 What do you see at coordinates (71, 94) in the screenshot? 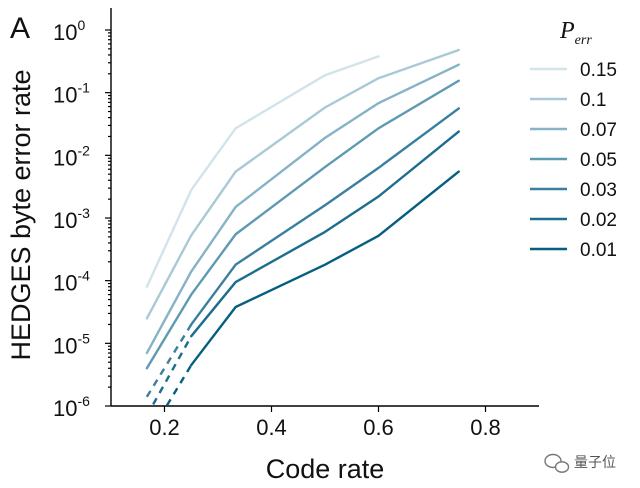
I see `y-tick-label: 10⁻¹` at bounding box center [71, 94].